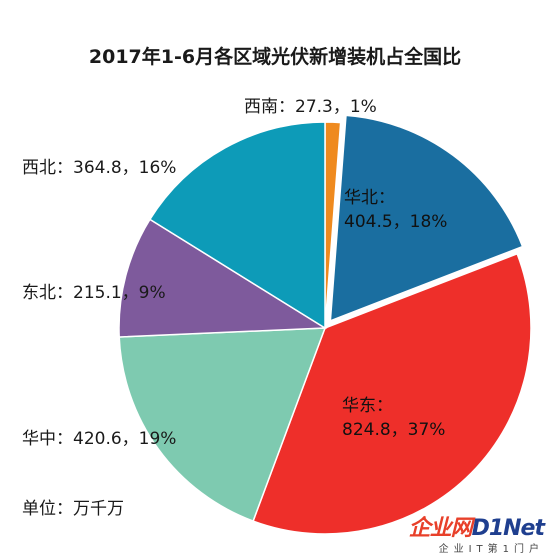 Image resolution: width=550 pixels, height=558 pixels. I want to click on watermark-brand: 企业网D1Net, so click(476, 526).